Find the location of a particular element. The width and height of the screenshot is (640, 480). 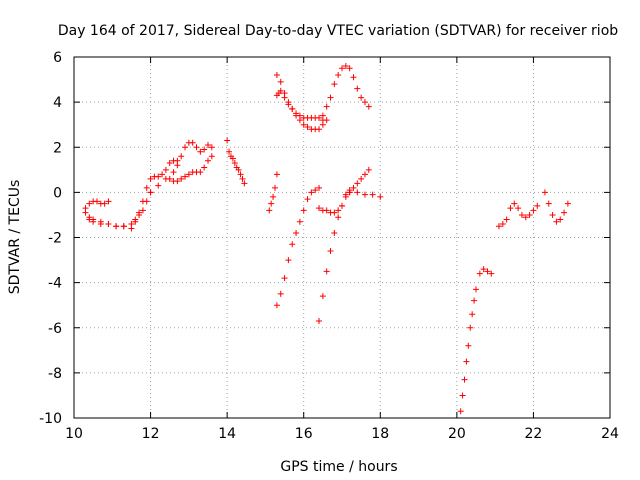

y-axis-label: SDTVAR / TECUs is located at coordinates (15, 237).